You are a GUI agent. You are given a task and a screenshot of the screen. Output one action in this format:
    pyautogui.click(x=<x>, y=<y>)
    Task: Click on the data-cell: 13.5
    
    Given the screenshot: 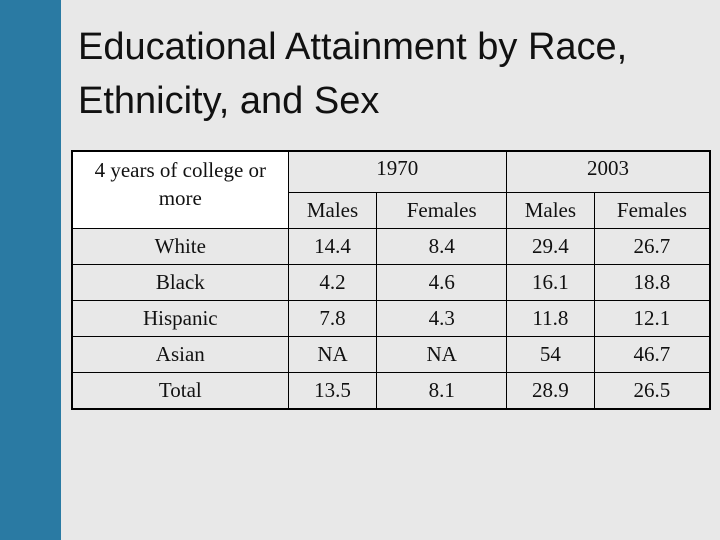 What is the action you would take?
    pyautogui.click(x=332, y=391)
    